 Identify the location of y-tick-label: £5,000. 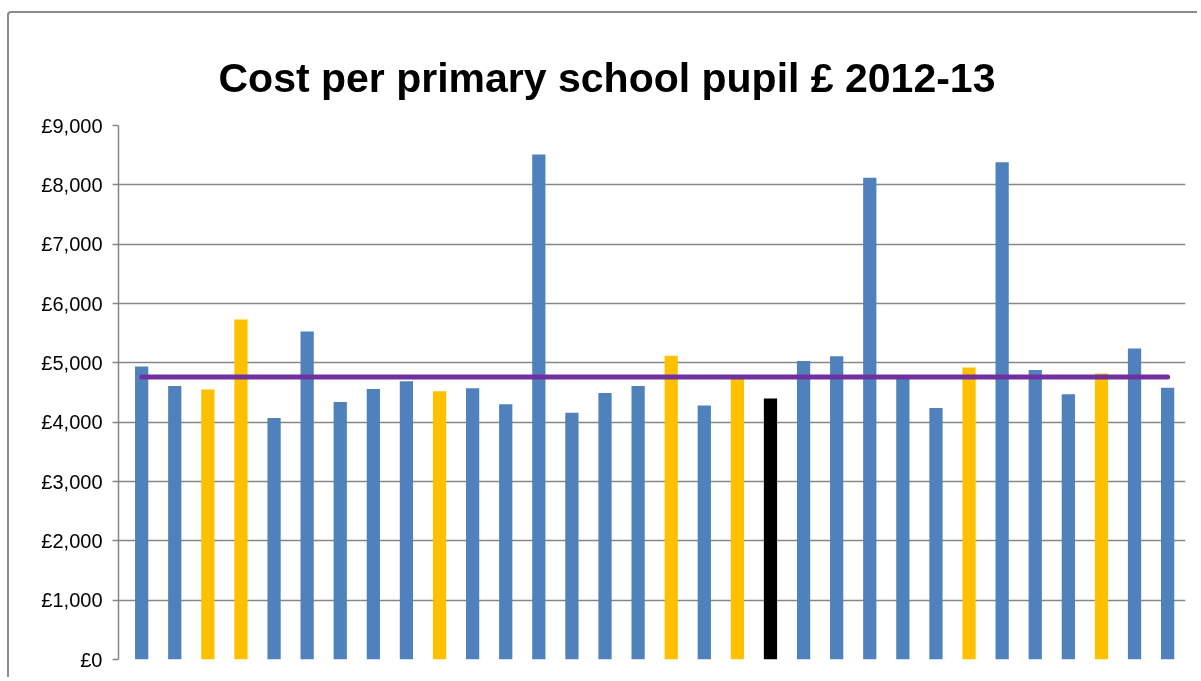
(72, 362).